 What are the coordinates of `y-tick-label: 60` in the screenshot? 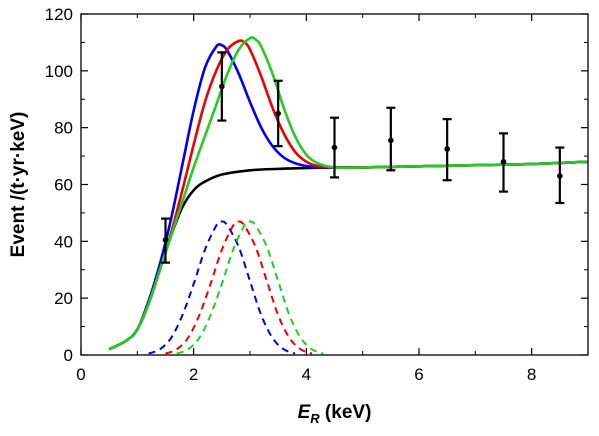 It's located at (63, 185).